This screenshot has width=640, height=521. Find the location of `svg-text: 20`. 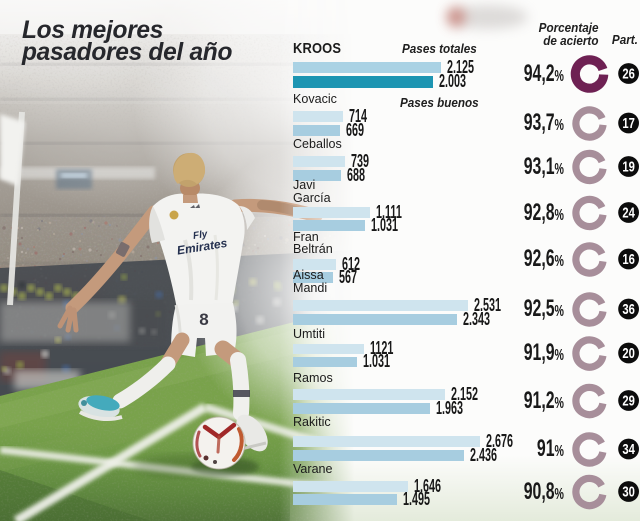

svg-text: 20 is located at coordinates (628, 354).